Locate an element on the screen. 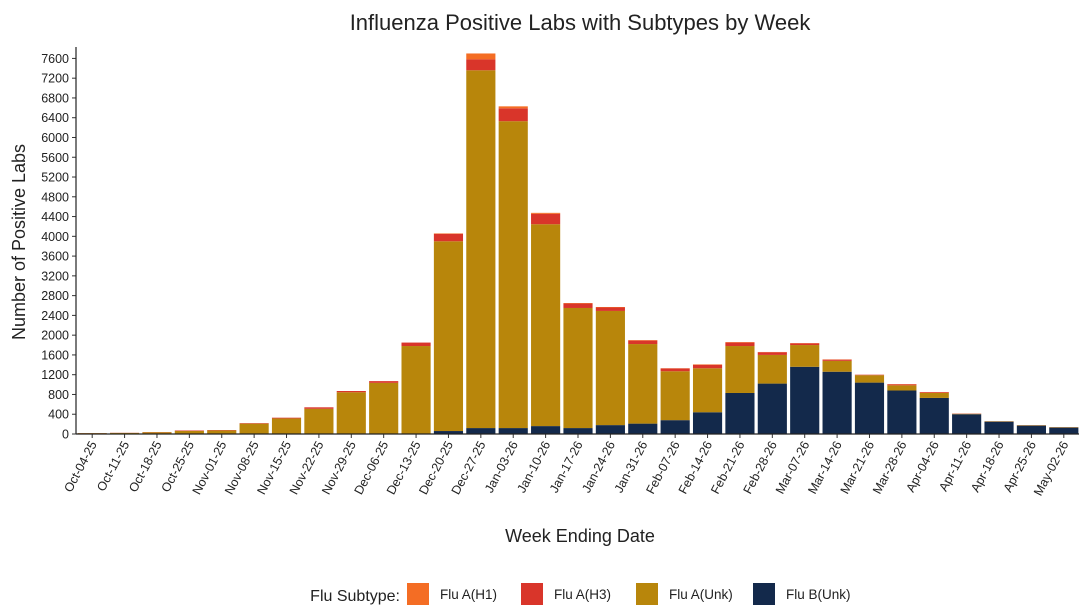 This screenshot has height=605, width=1079. y-tick-label: 0 is located at coordinates (65, 435).